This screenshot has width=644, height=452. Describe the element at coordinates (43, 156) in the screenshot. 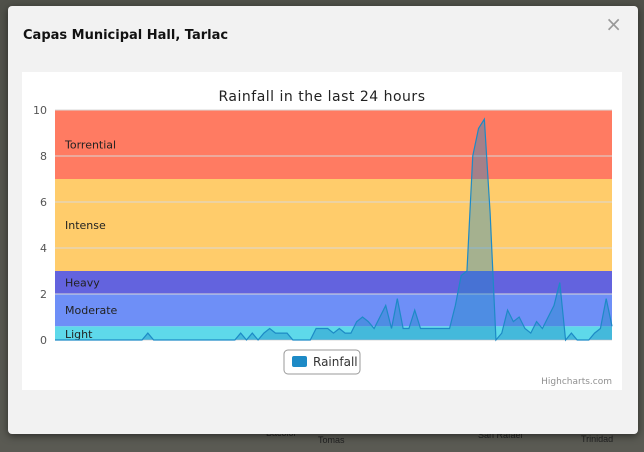

I see `y-tick-label: 8` at that location.